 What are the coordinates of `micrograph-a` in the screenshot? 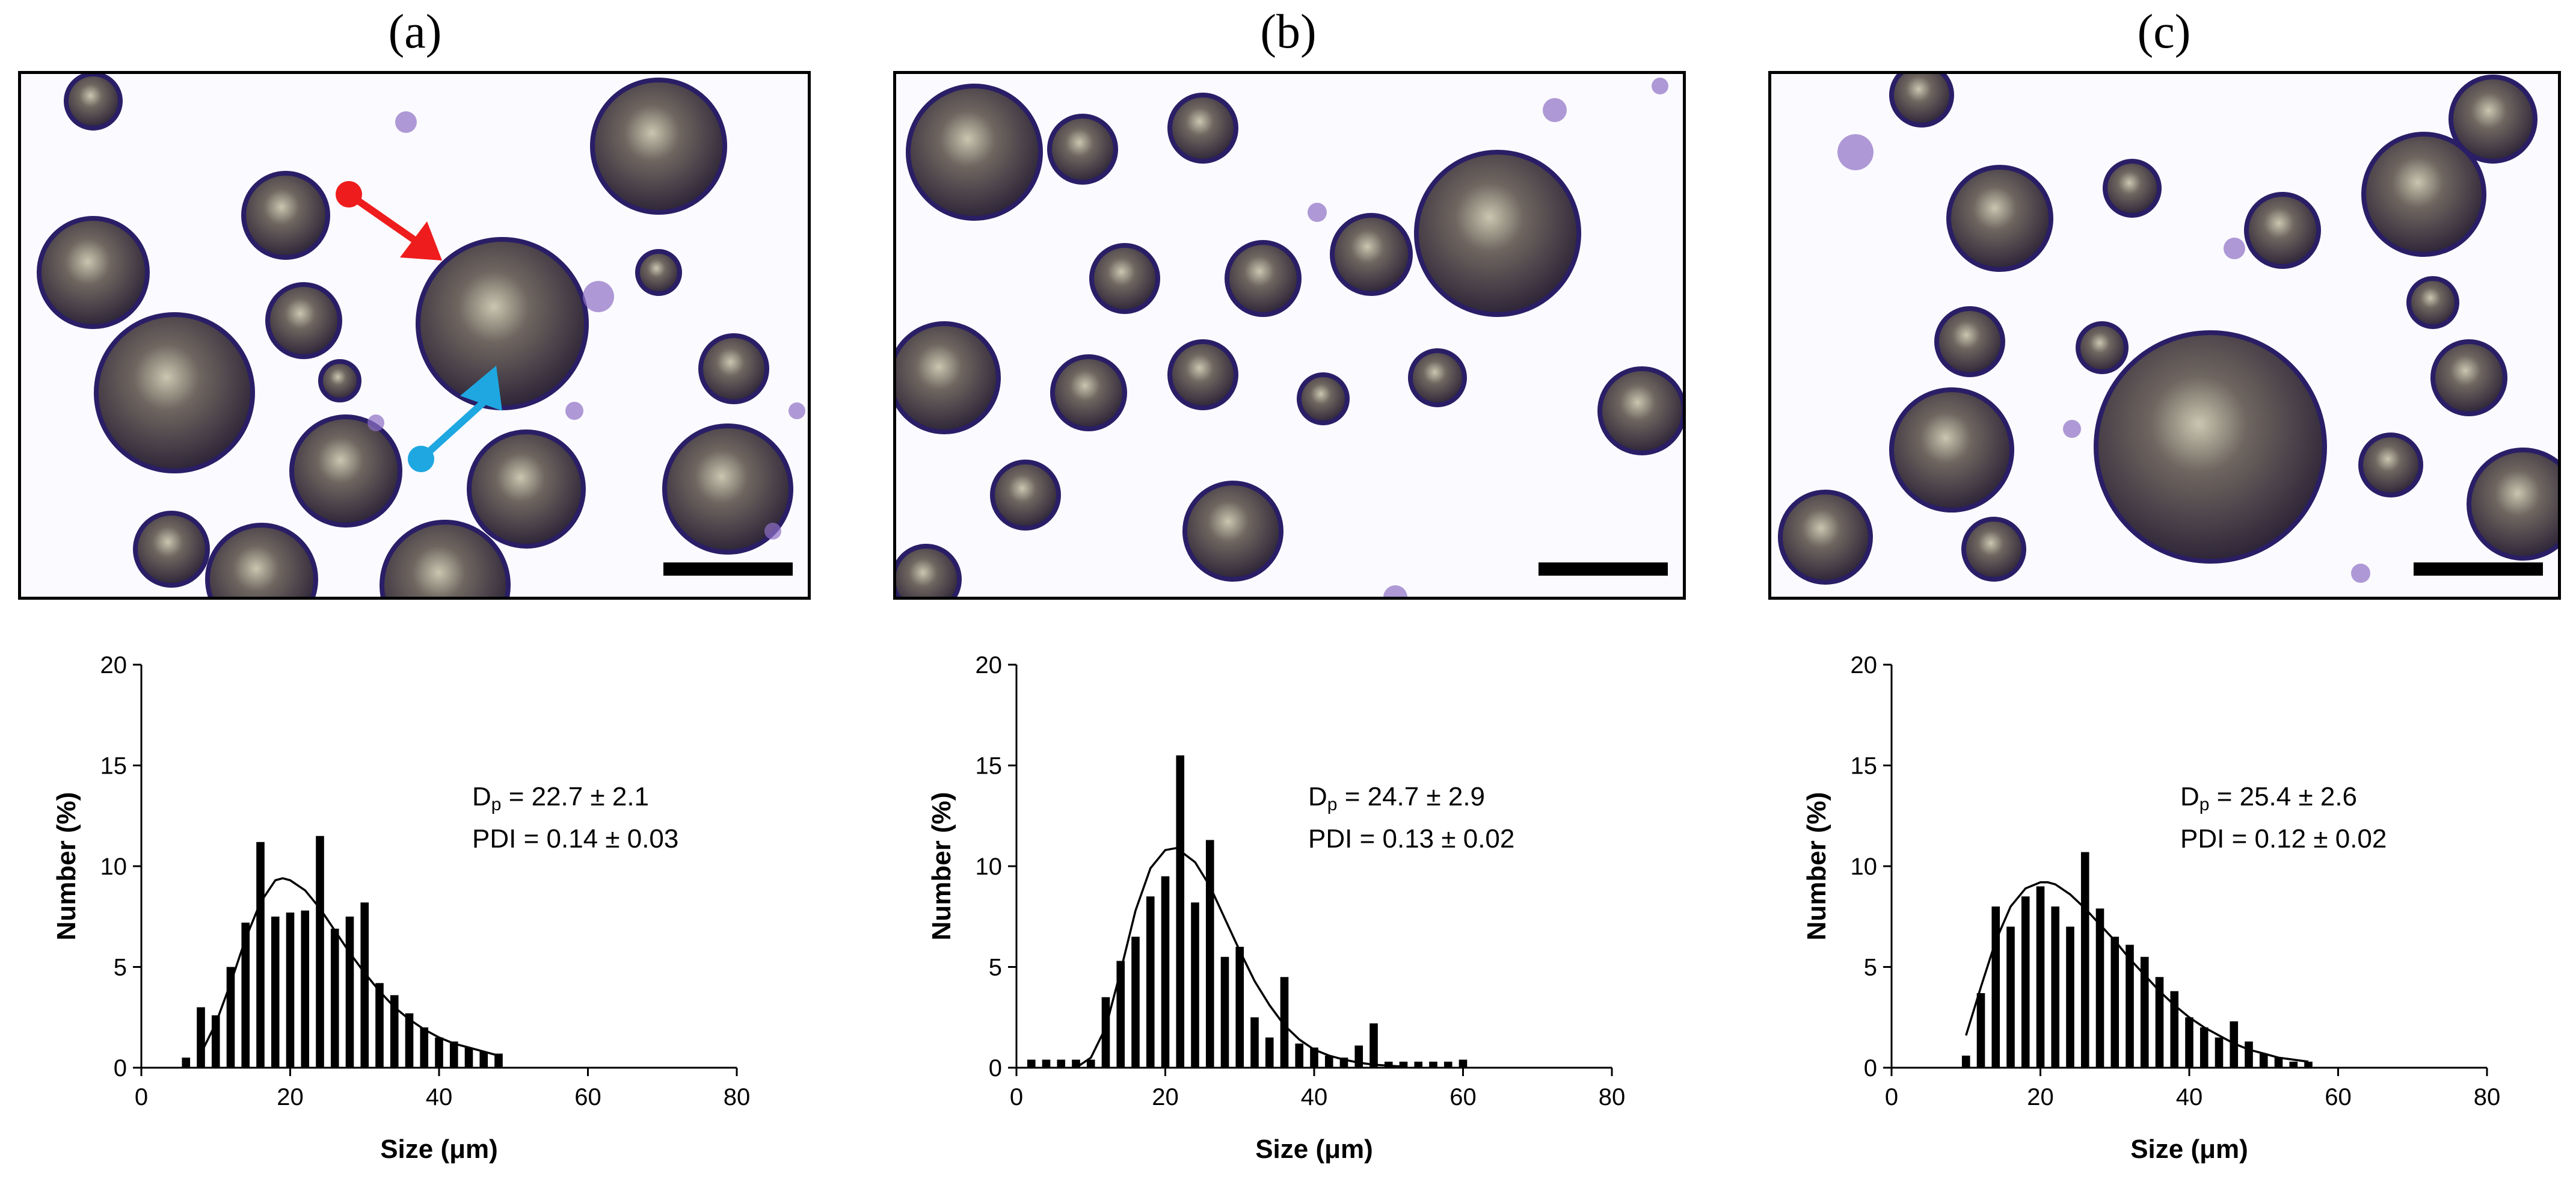 It's located at (415, 336).